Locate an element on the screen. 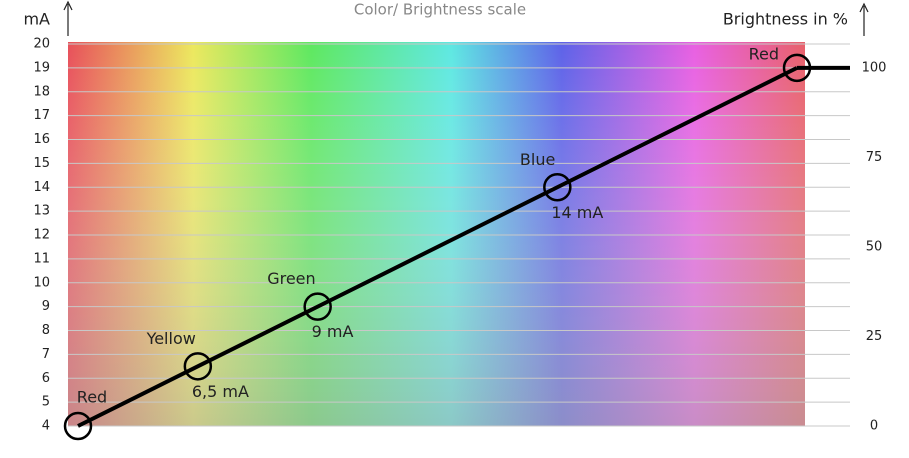 This screenshot has width=909, height=458. y-tick-label: 6 is located at coordinates (46, 378).